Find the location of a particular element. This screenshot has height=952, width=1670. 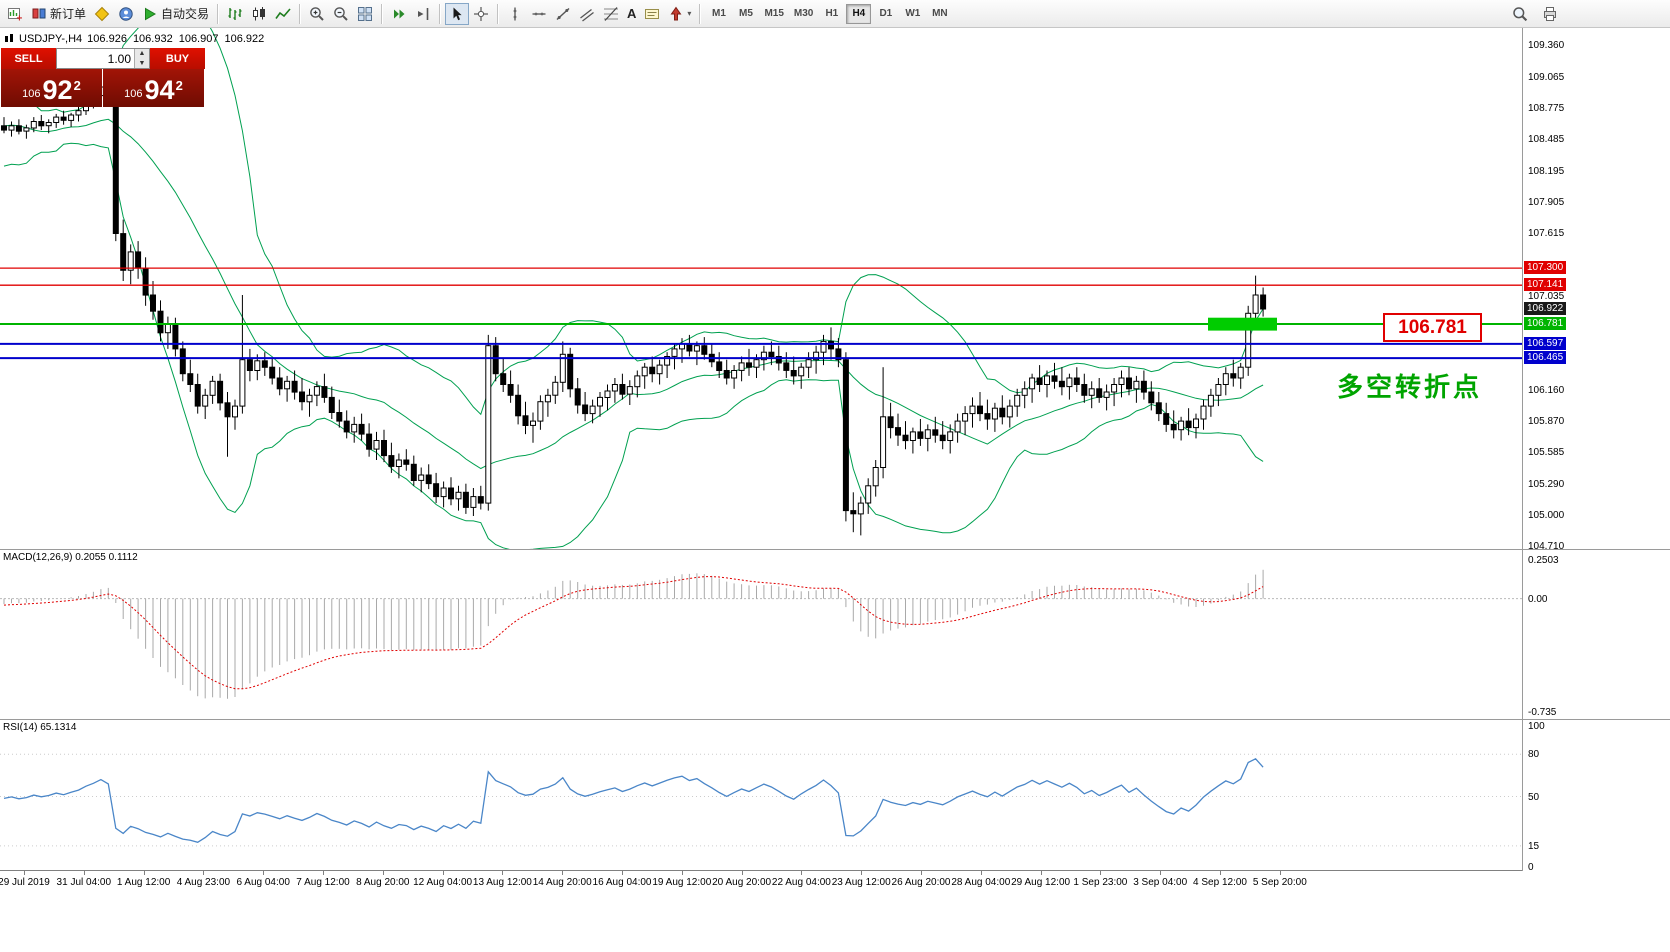

price-tick: 104.710 is located at coordinates (1546, 547).